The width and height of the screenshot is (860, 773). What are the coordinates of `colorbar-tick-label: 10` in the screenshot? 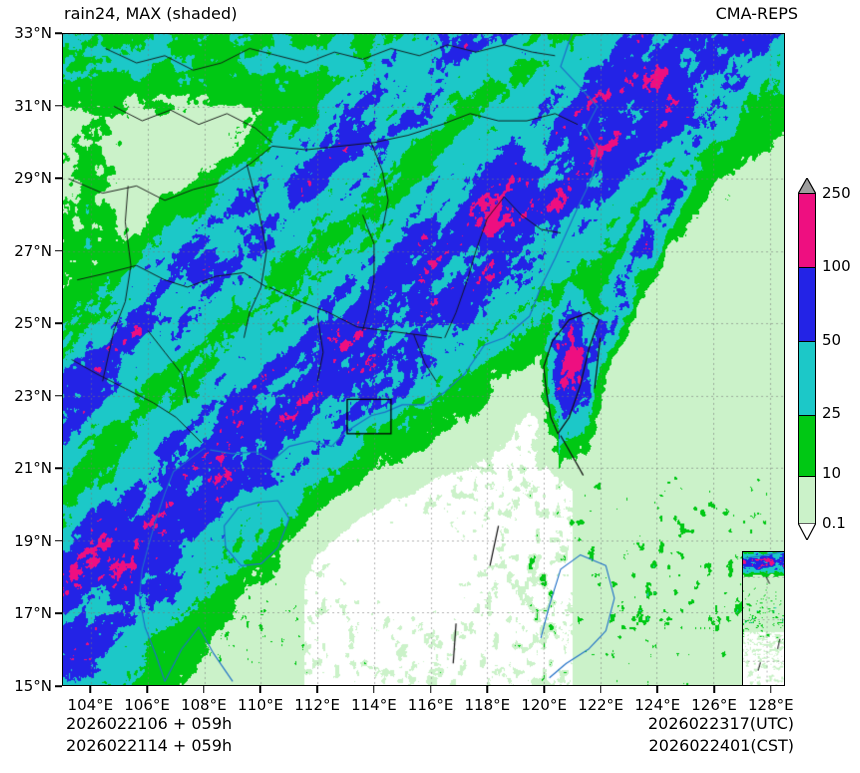 It's located at (832, 472).